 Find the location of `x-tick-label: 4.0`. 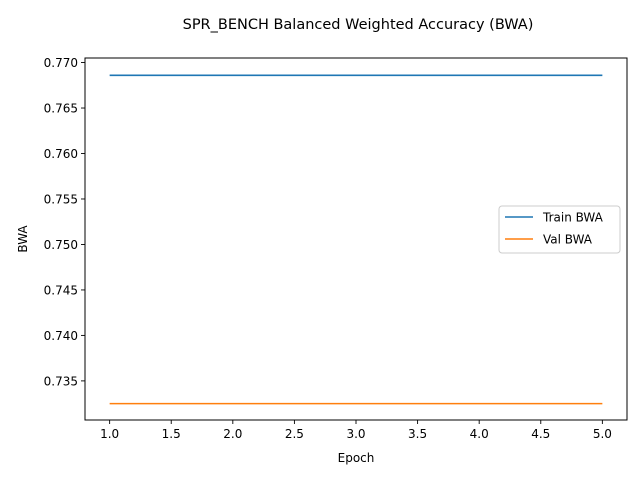

x-tick-label: 4.0 is located at coordinates (479, 434).